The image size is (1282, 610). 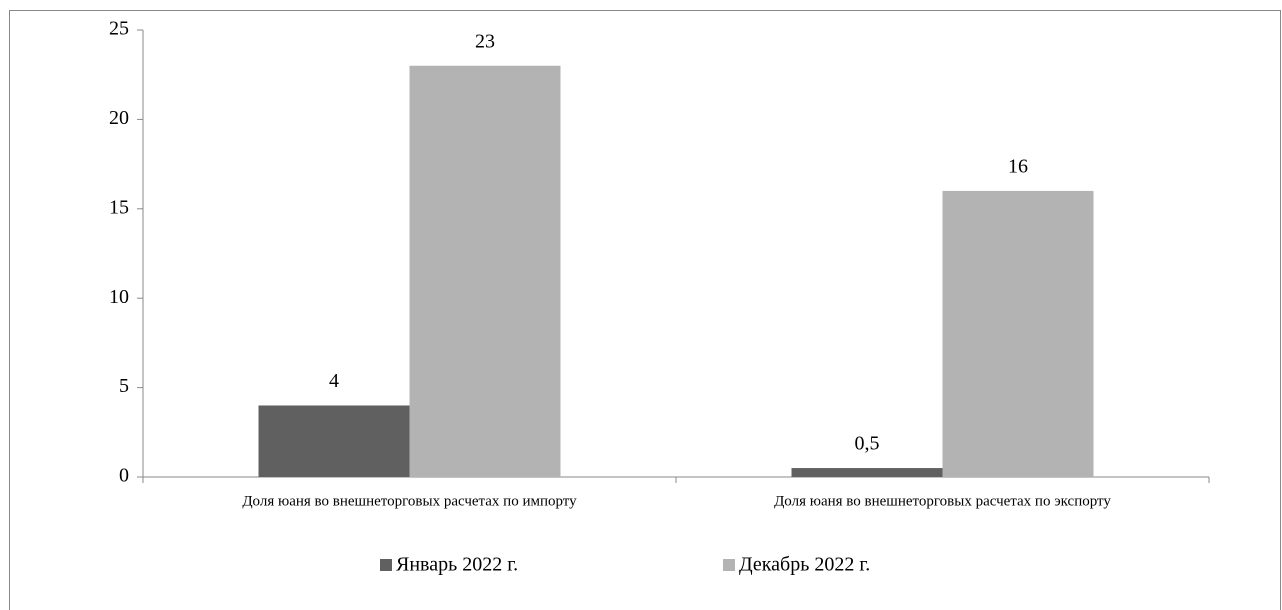 What do you see at coordinates (119, 118) in the screenshot?
I see `y-tick-label: 20` at bounding box center [119, 118].